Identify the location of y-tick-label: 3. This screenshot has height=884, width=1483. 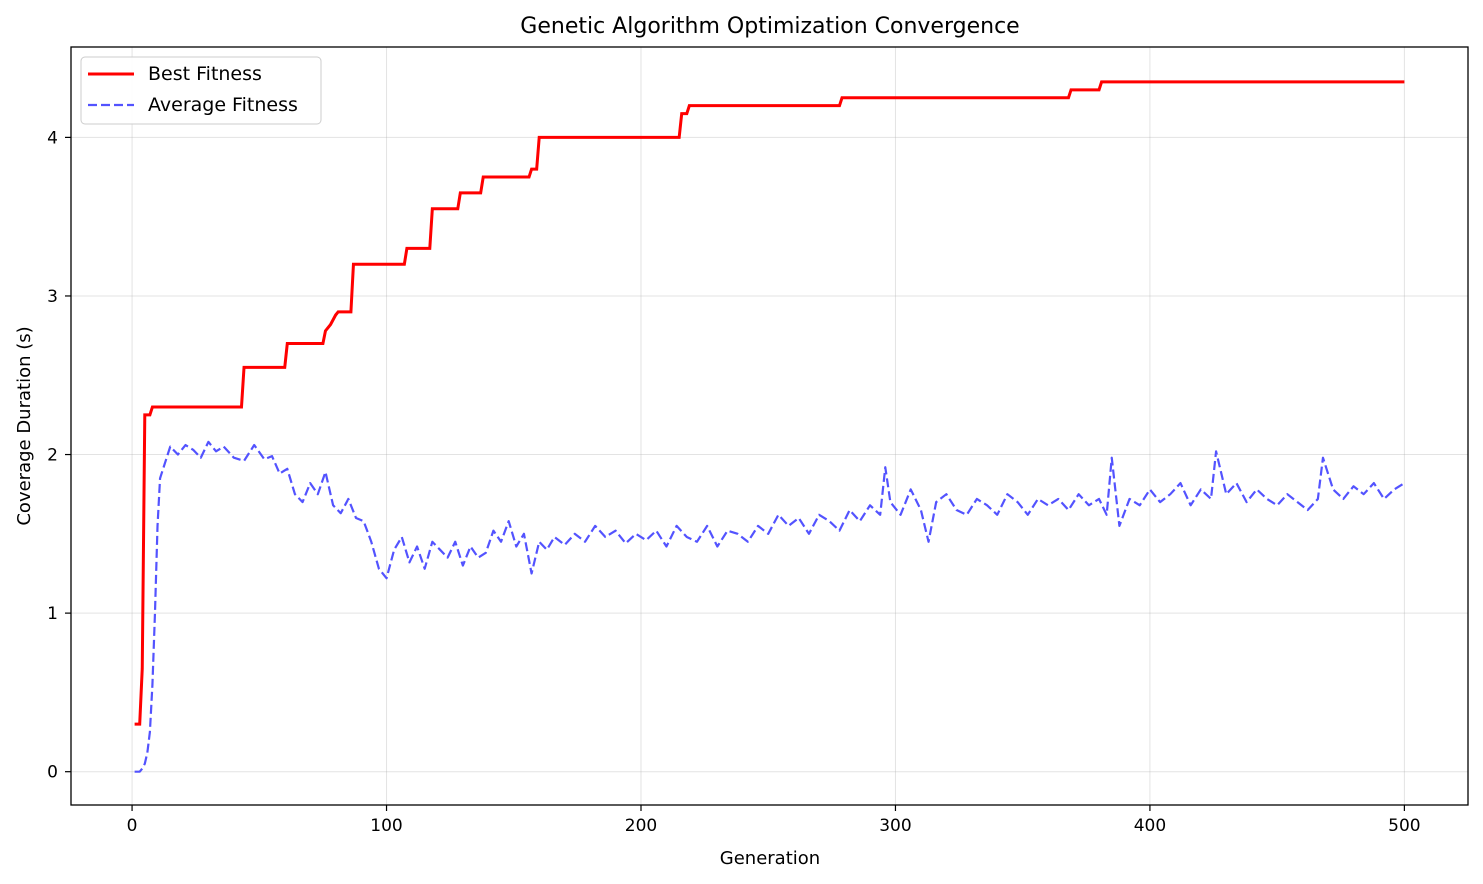
(52, 297).